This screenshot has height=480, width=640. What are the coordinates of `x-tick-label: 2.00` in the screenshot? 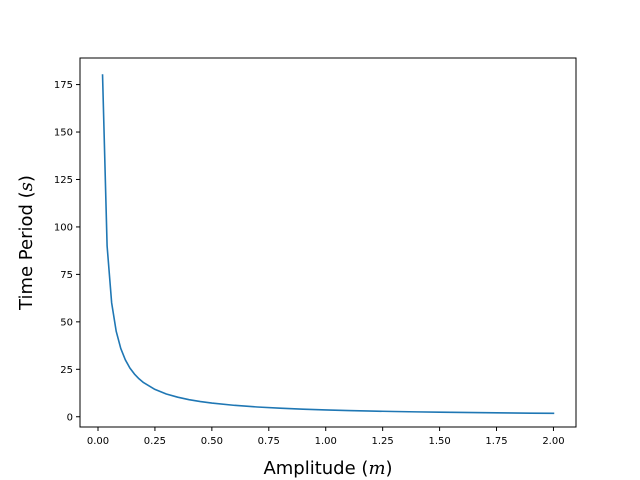 It's located at (553, 441).